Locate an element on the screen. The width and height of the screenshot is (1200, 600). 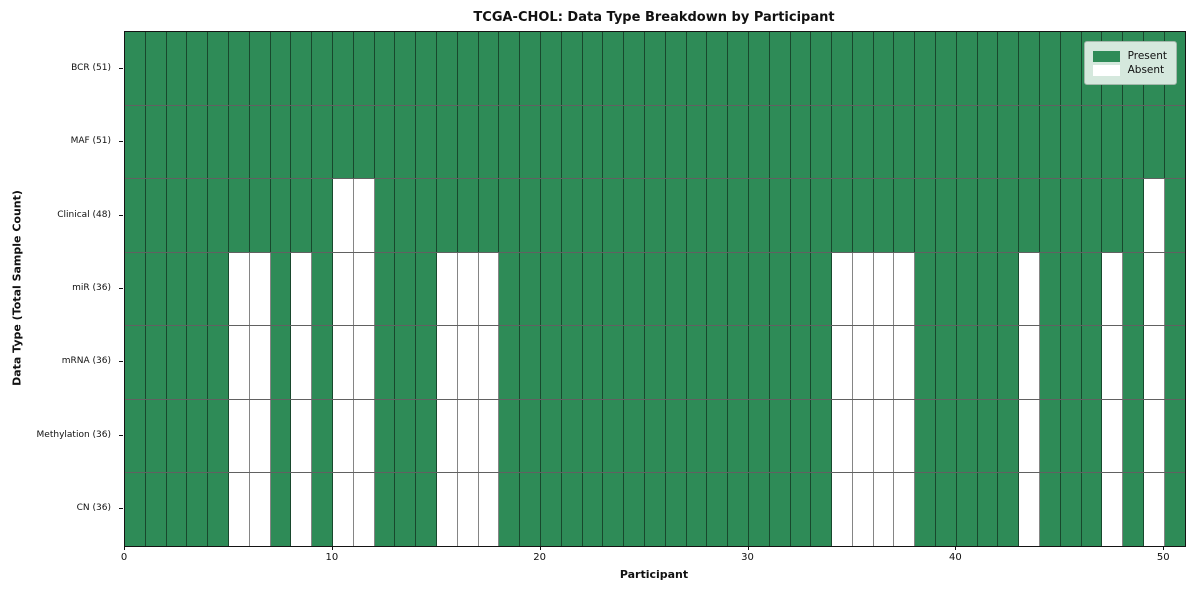
legend-item-absent: Absent is located at coordinates (1129, 70).